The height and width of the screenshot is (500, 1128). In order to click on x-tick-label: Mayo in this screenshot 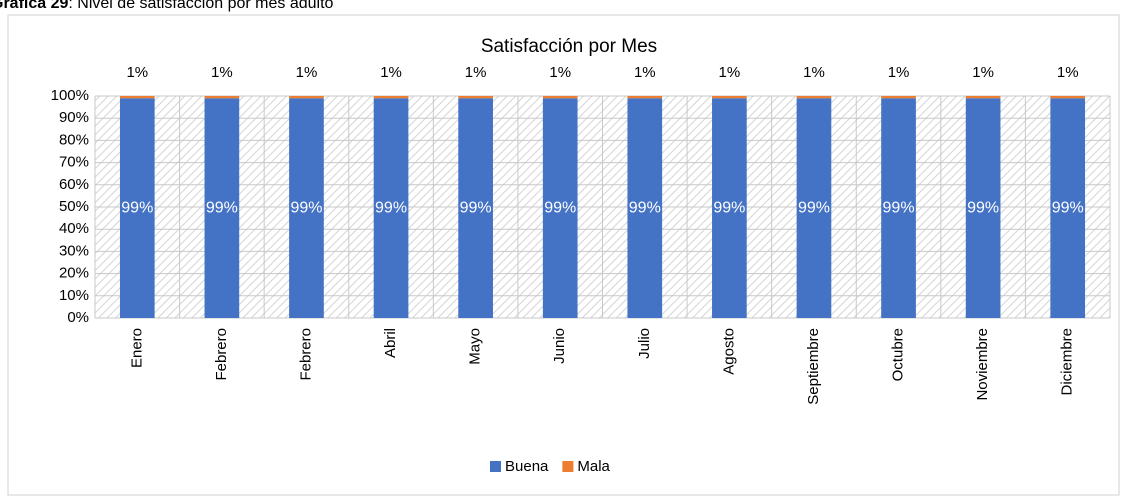, I will do `click(475, 346)`.